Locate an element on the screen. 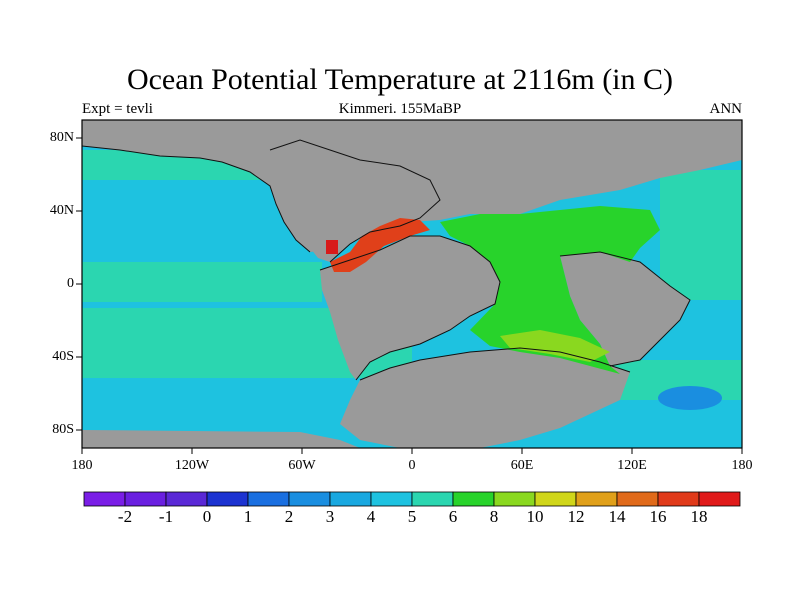  colorbar-label: 16 is located at coordinates (658, 516).